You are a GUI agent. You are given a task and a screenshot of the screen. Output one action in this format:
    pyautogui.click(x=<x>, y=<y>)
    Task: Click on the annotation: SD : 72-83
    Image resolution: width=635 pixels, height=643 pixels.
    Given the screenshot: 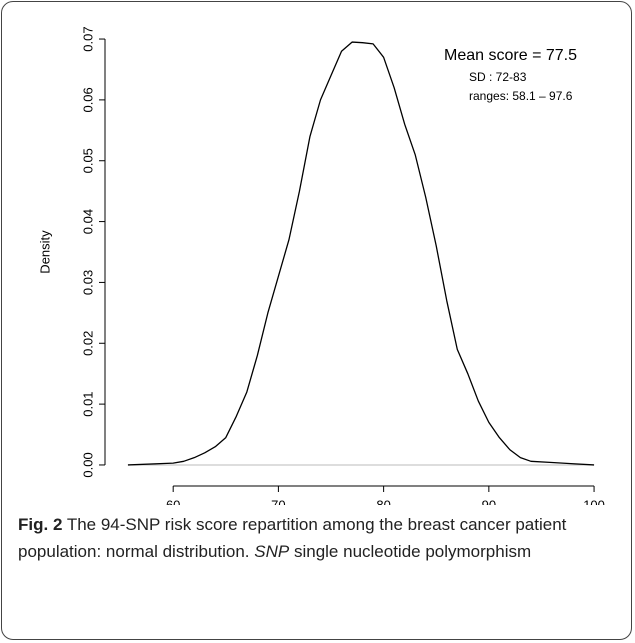 What is the action you would take?
    pyautogui.click(x=498, y=77)
    